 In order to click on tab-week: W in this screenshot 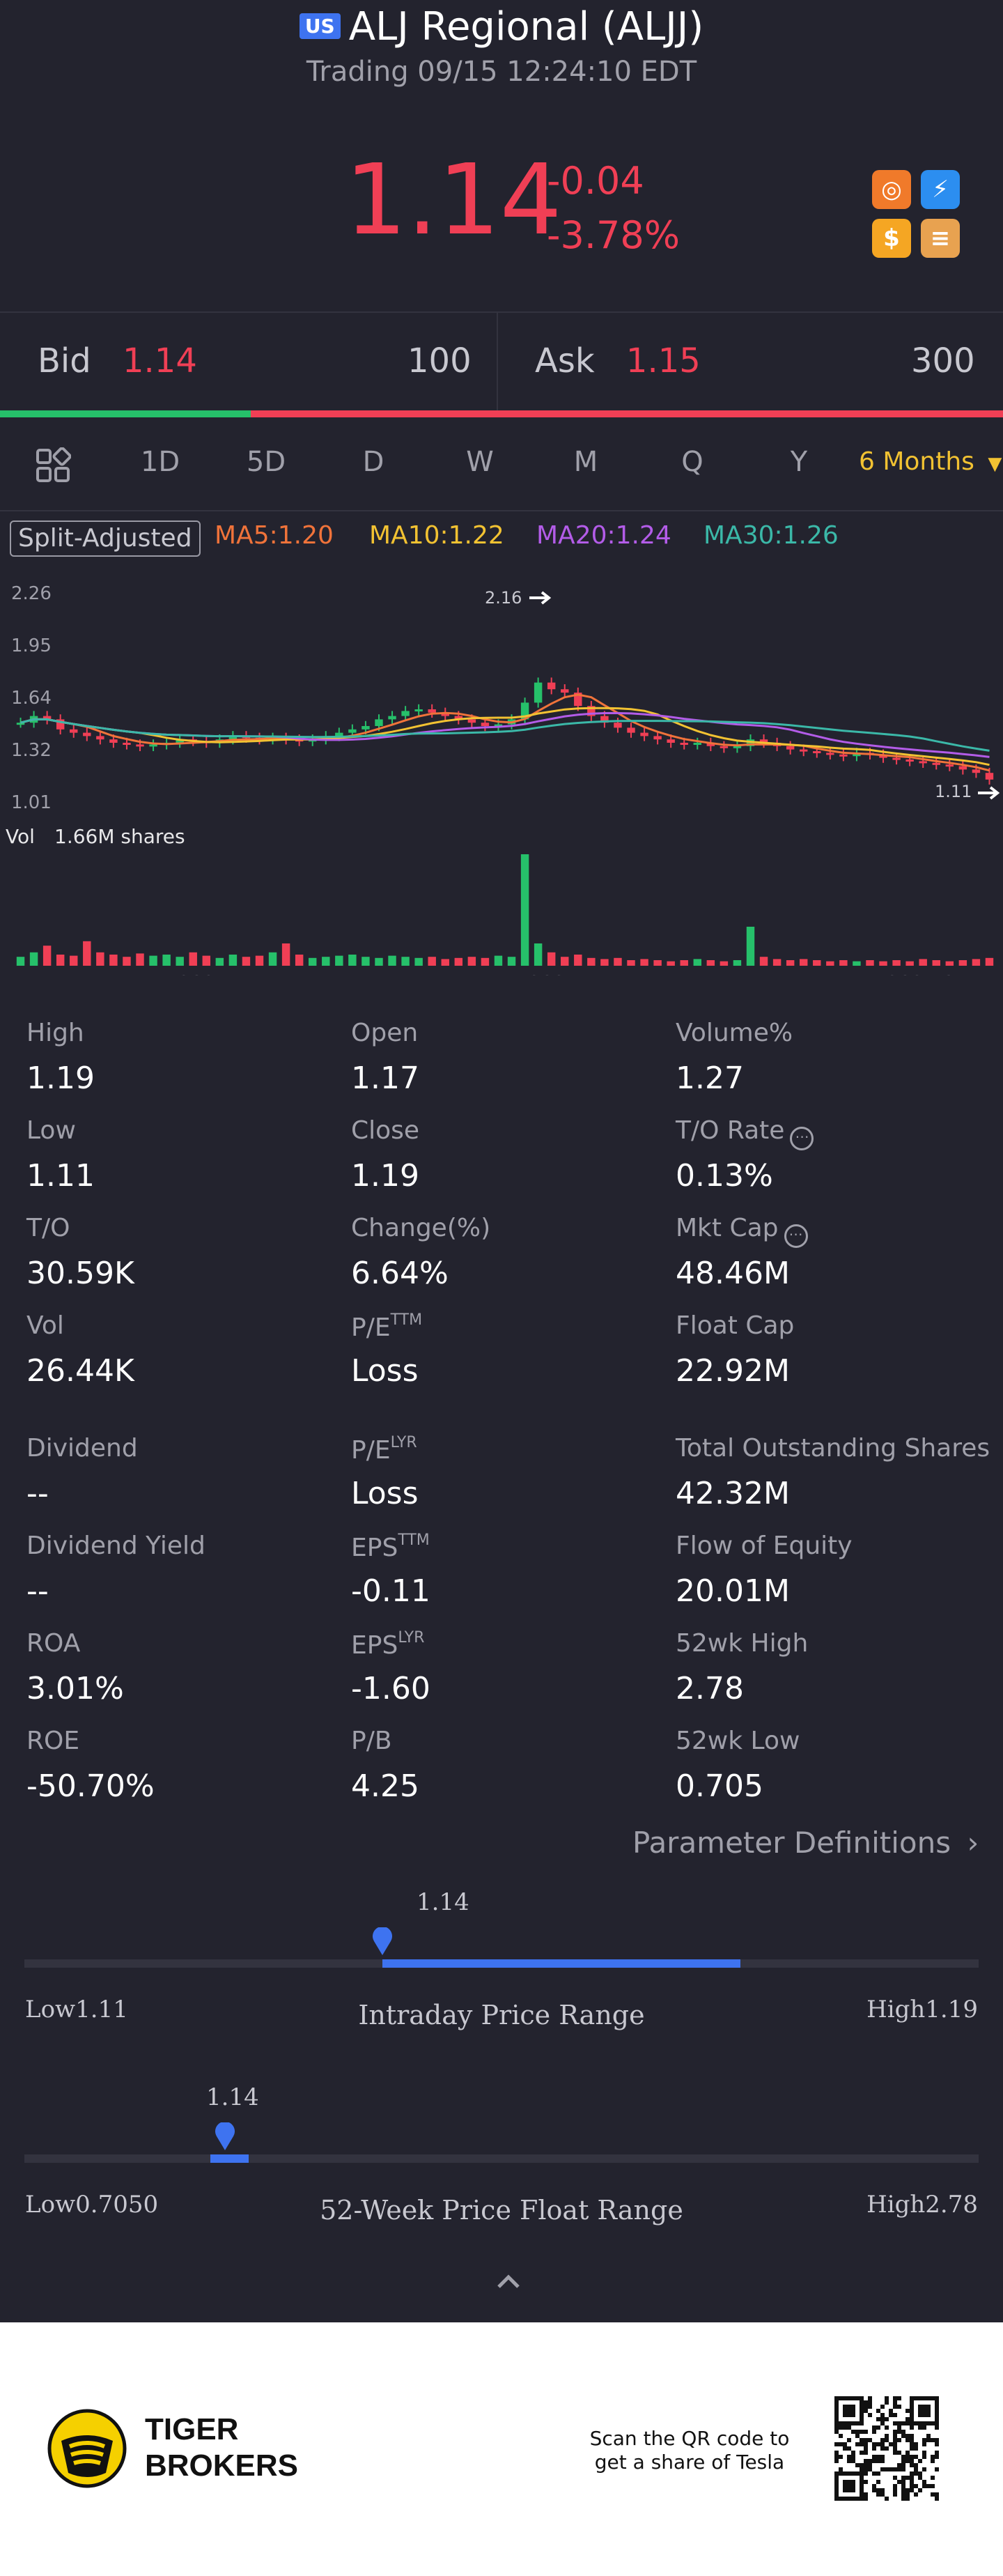, I will do `click(480, 462)`.